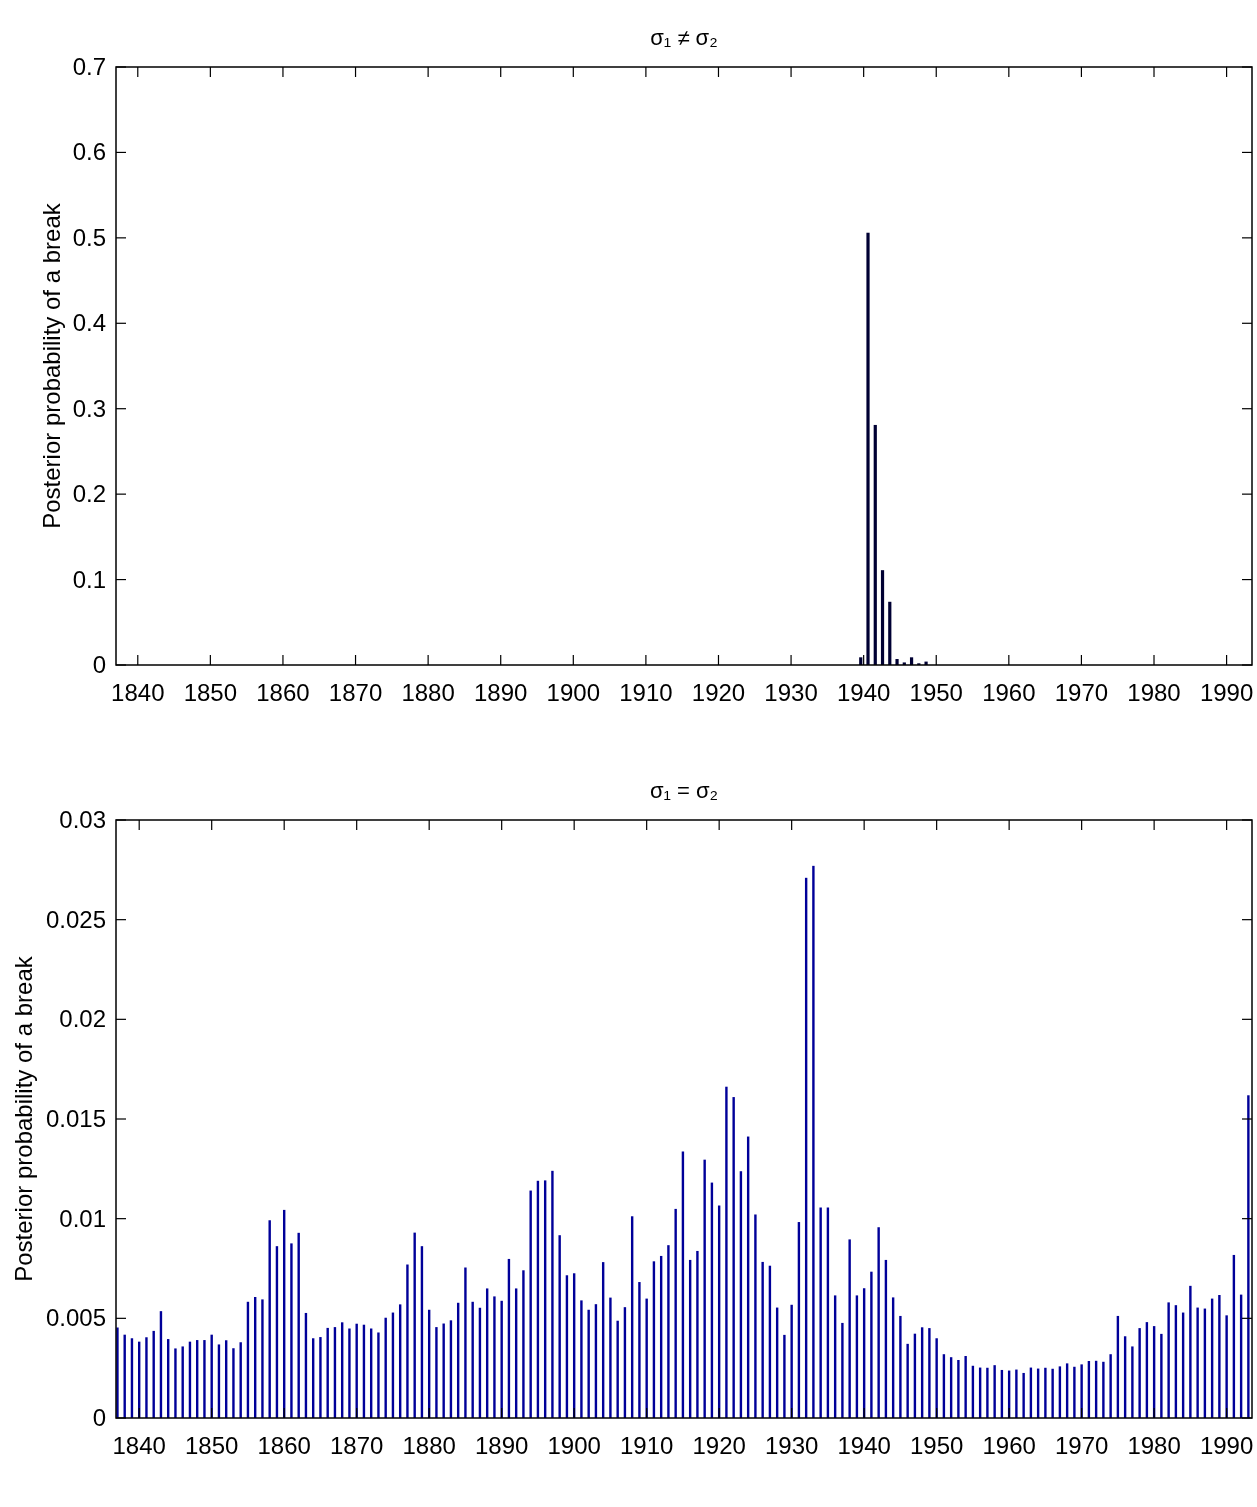  What do you see at coordinates (89, 323) in the screenshot?
I see `y-tick-label: 0.4` at bounding box center [89, 323].